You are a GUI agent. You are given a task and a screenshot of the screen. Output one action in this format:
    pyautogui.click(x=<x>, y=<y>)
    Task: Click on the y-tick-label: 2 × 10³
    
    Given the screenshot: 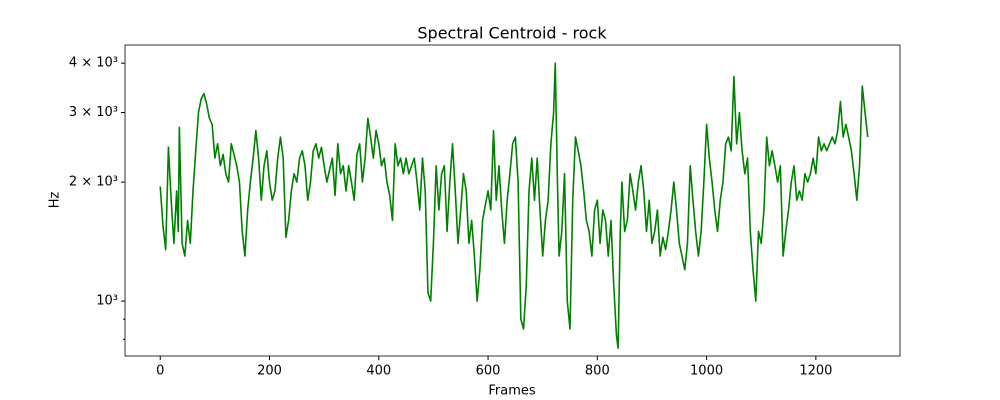 What is the action you would take?
    pyautogui.click(x=93, y=182)
    